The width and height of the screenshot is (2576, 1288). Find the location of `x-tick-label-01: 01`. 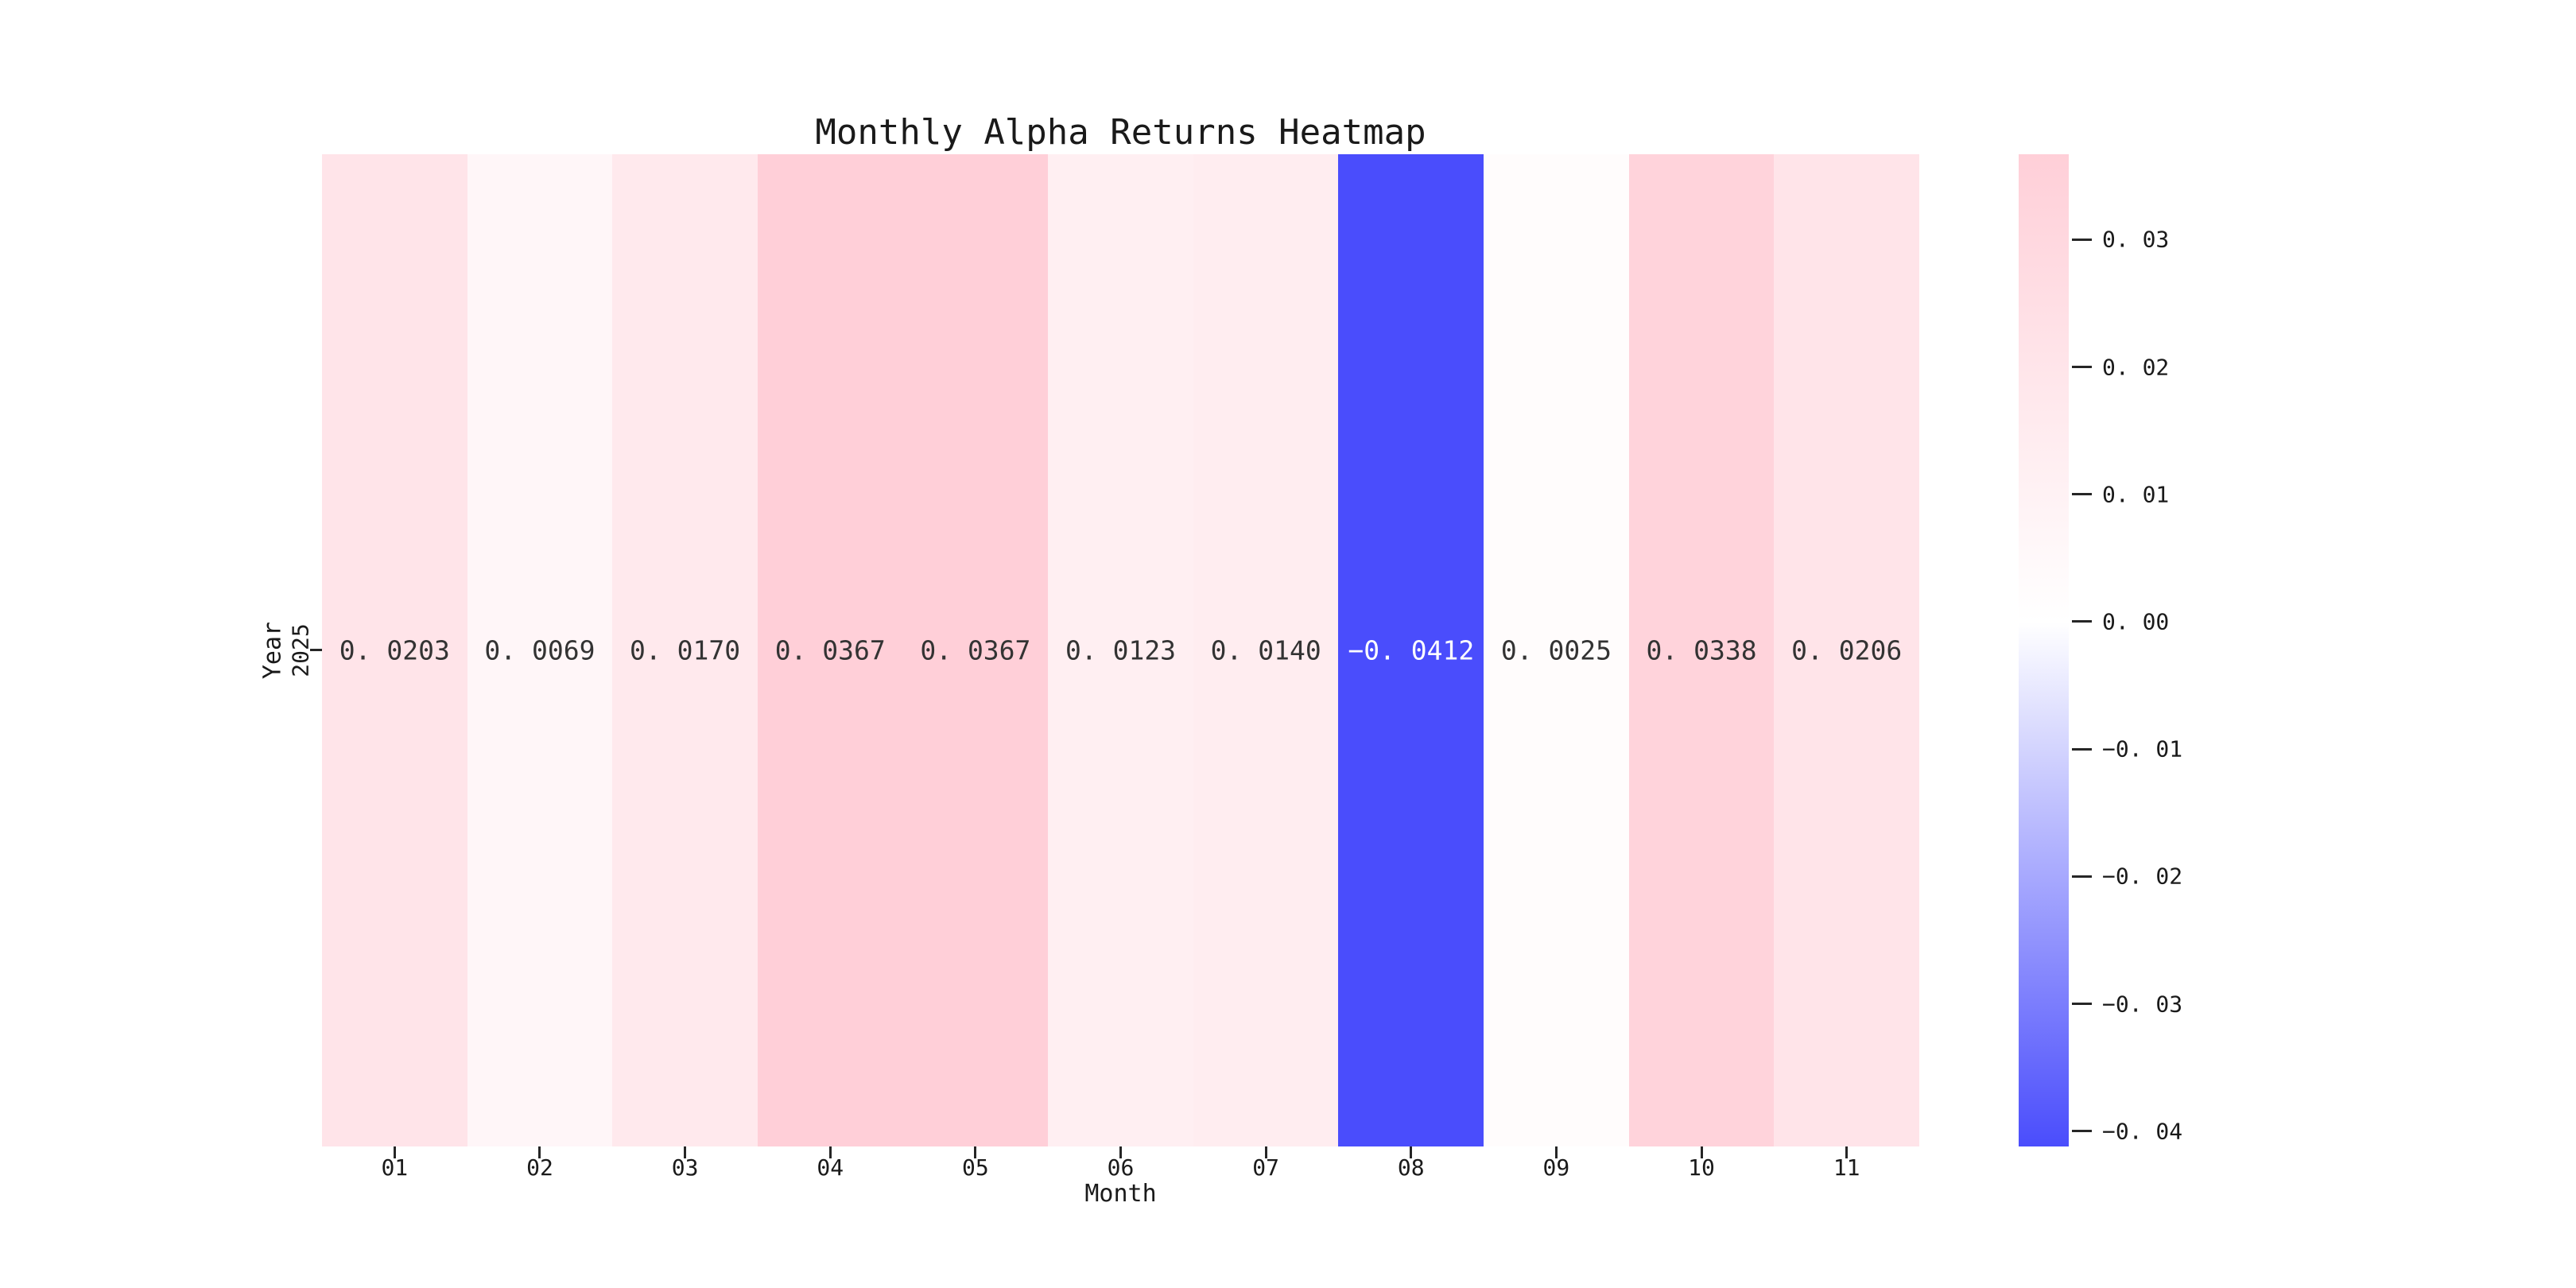

x-tick-label-01: 01 is located at coordinates (395, 1167).